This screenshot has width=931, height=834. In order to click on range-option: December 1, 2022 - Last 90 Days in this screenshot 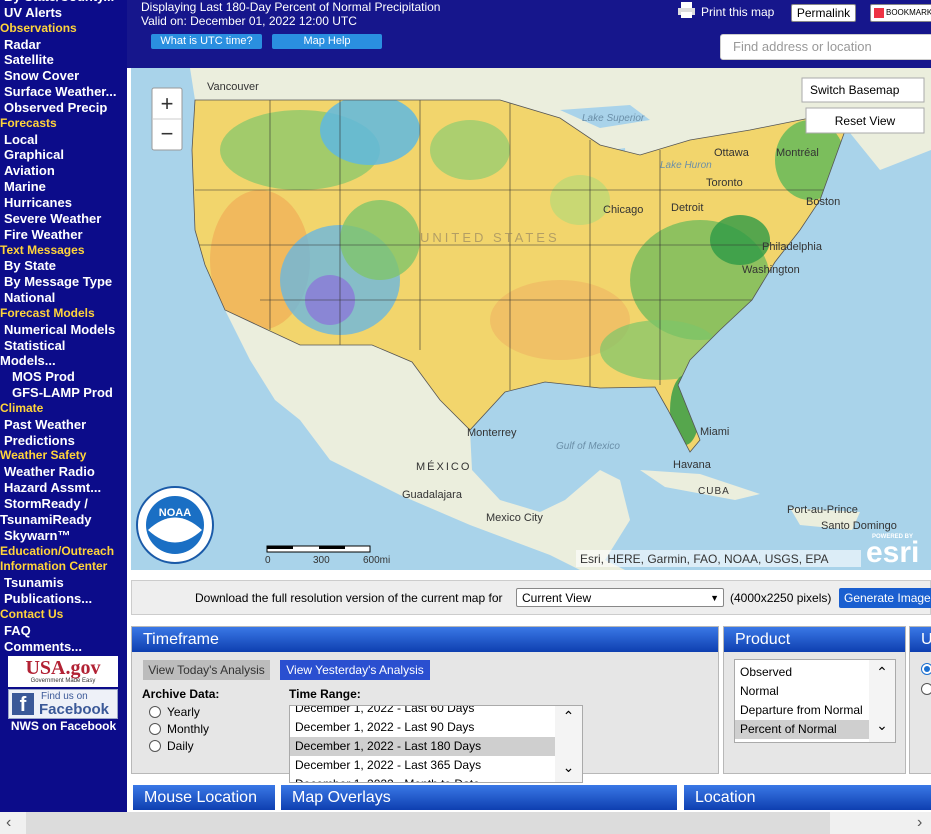, I will do `click(385, 727)`.